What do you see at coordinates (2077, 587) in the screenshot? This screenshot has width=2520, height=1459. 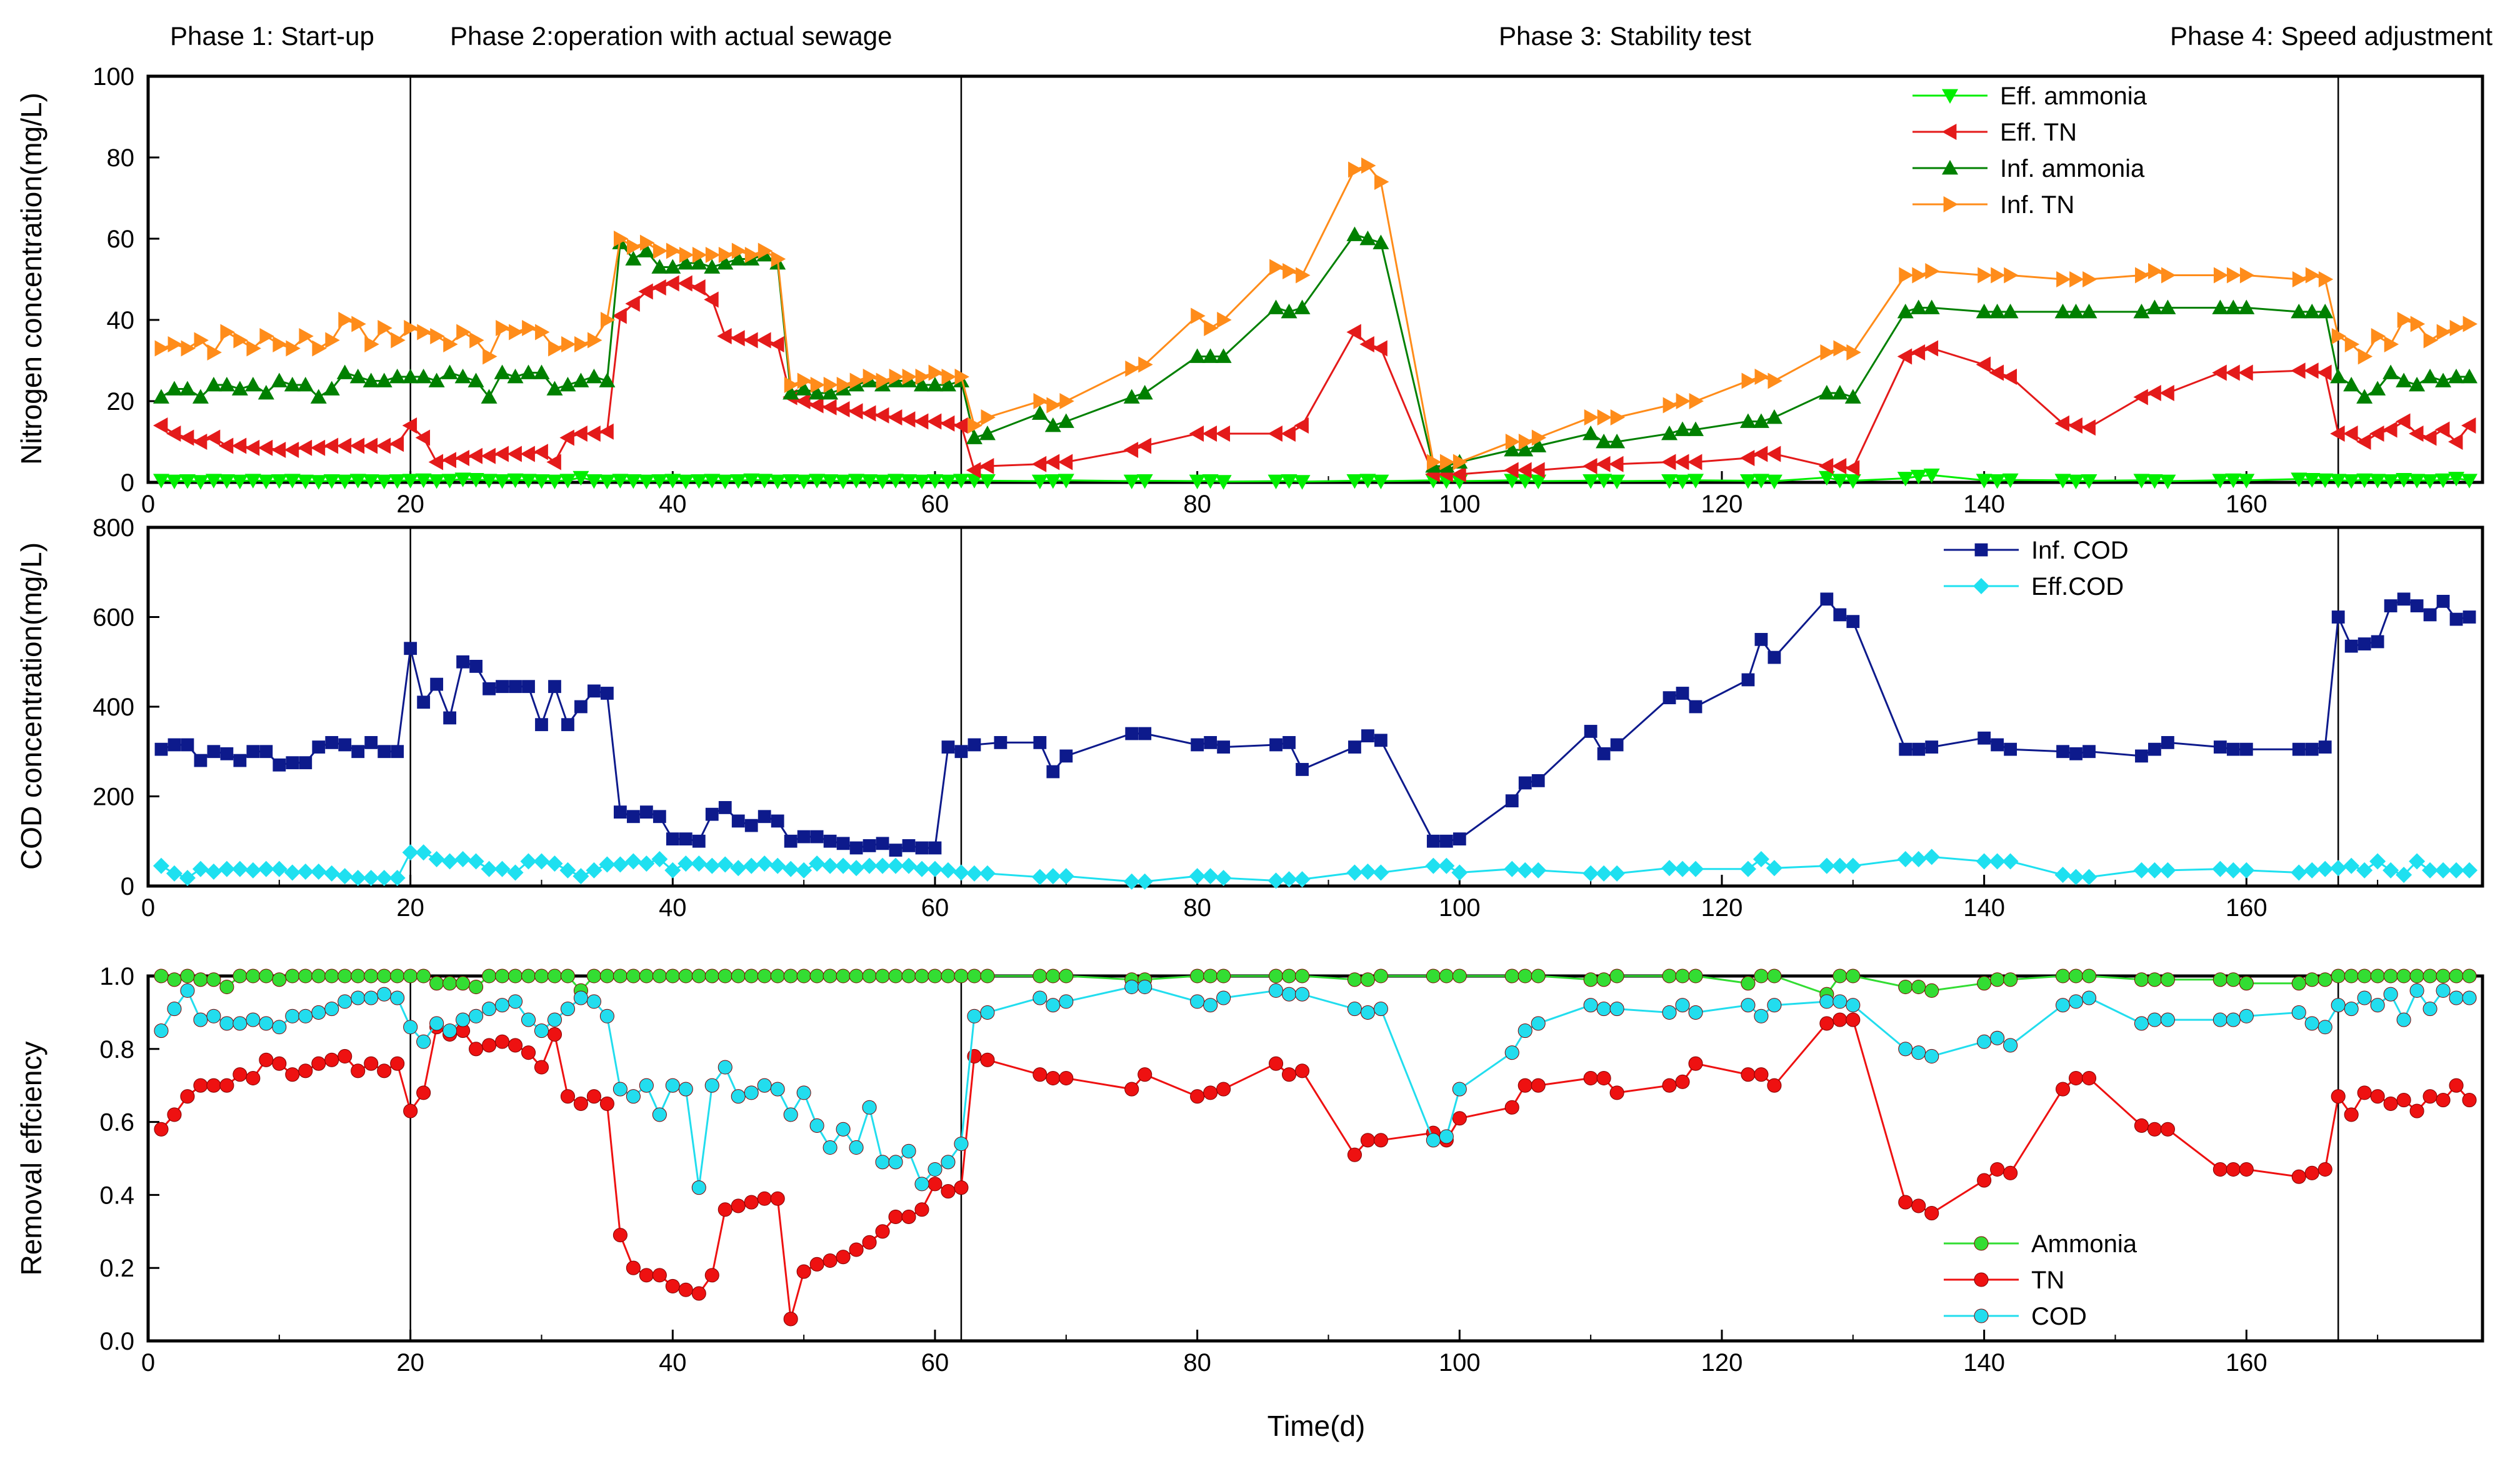 I see `cod-legend-label: Eff.COD` at bounding box center [2077, 587].